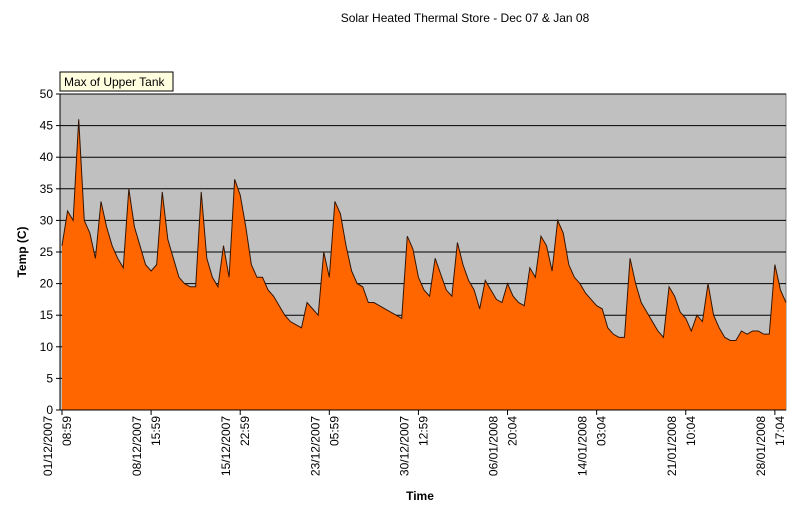  I want to click on x-tick-label: 30/12/2007, so click(404, 446).